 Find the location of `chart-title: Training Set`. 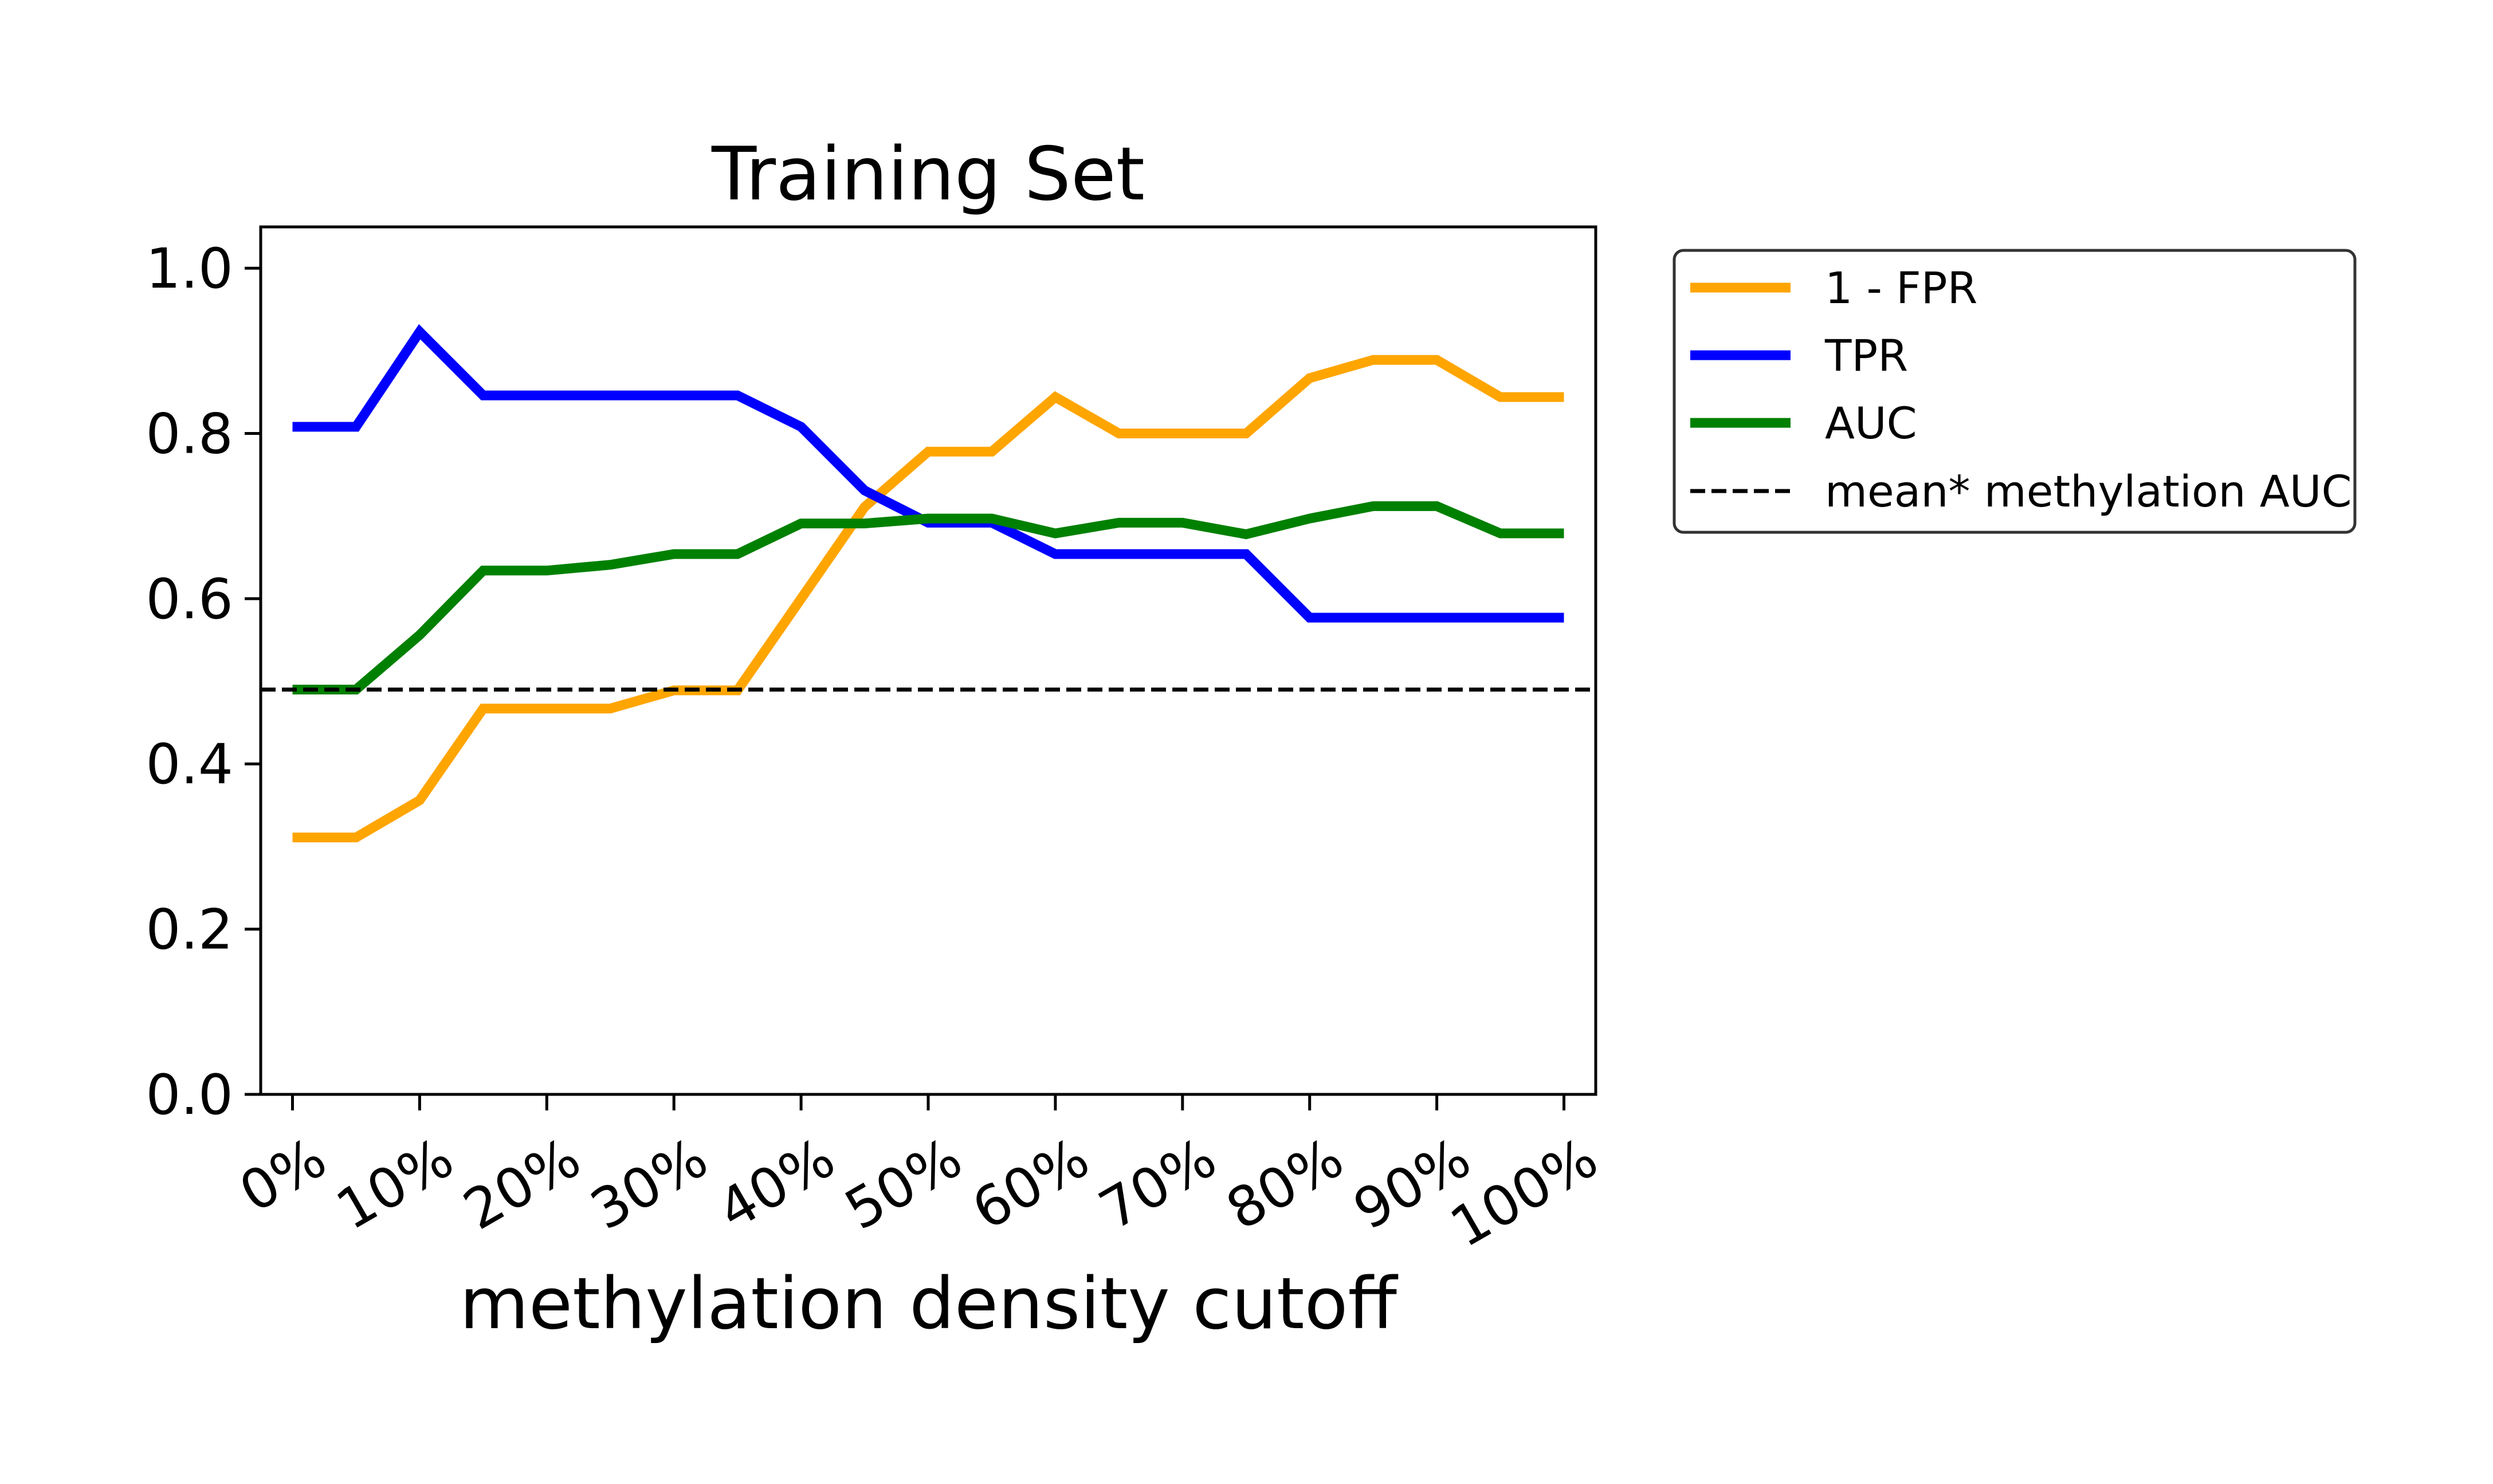

chart-title: Training Set is located at coordinates (928, 174).